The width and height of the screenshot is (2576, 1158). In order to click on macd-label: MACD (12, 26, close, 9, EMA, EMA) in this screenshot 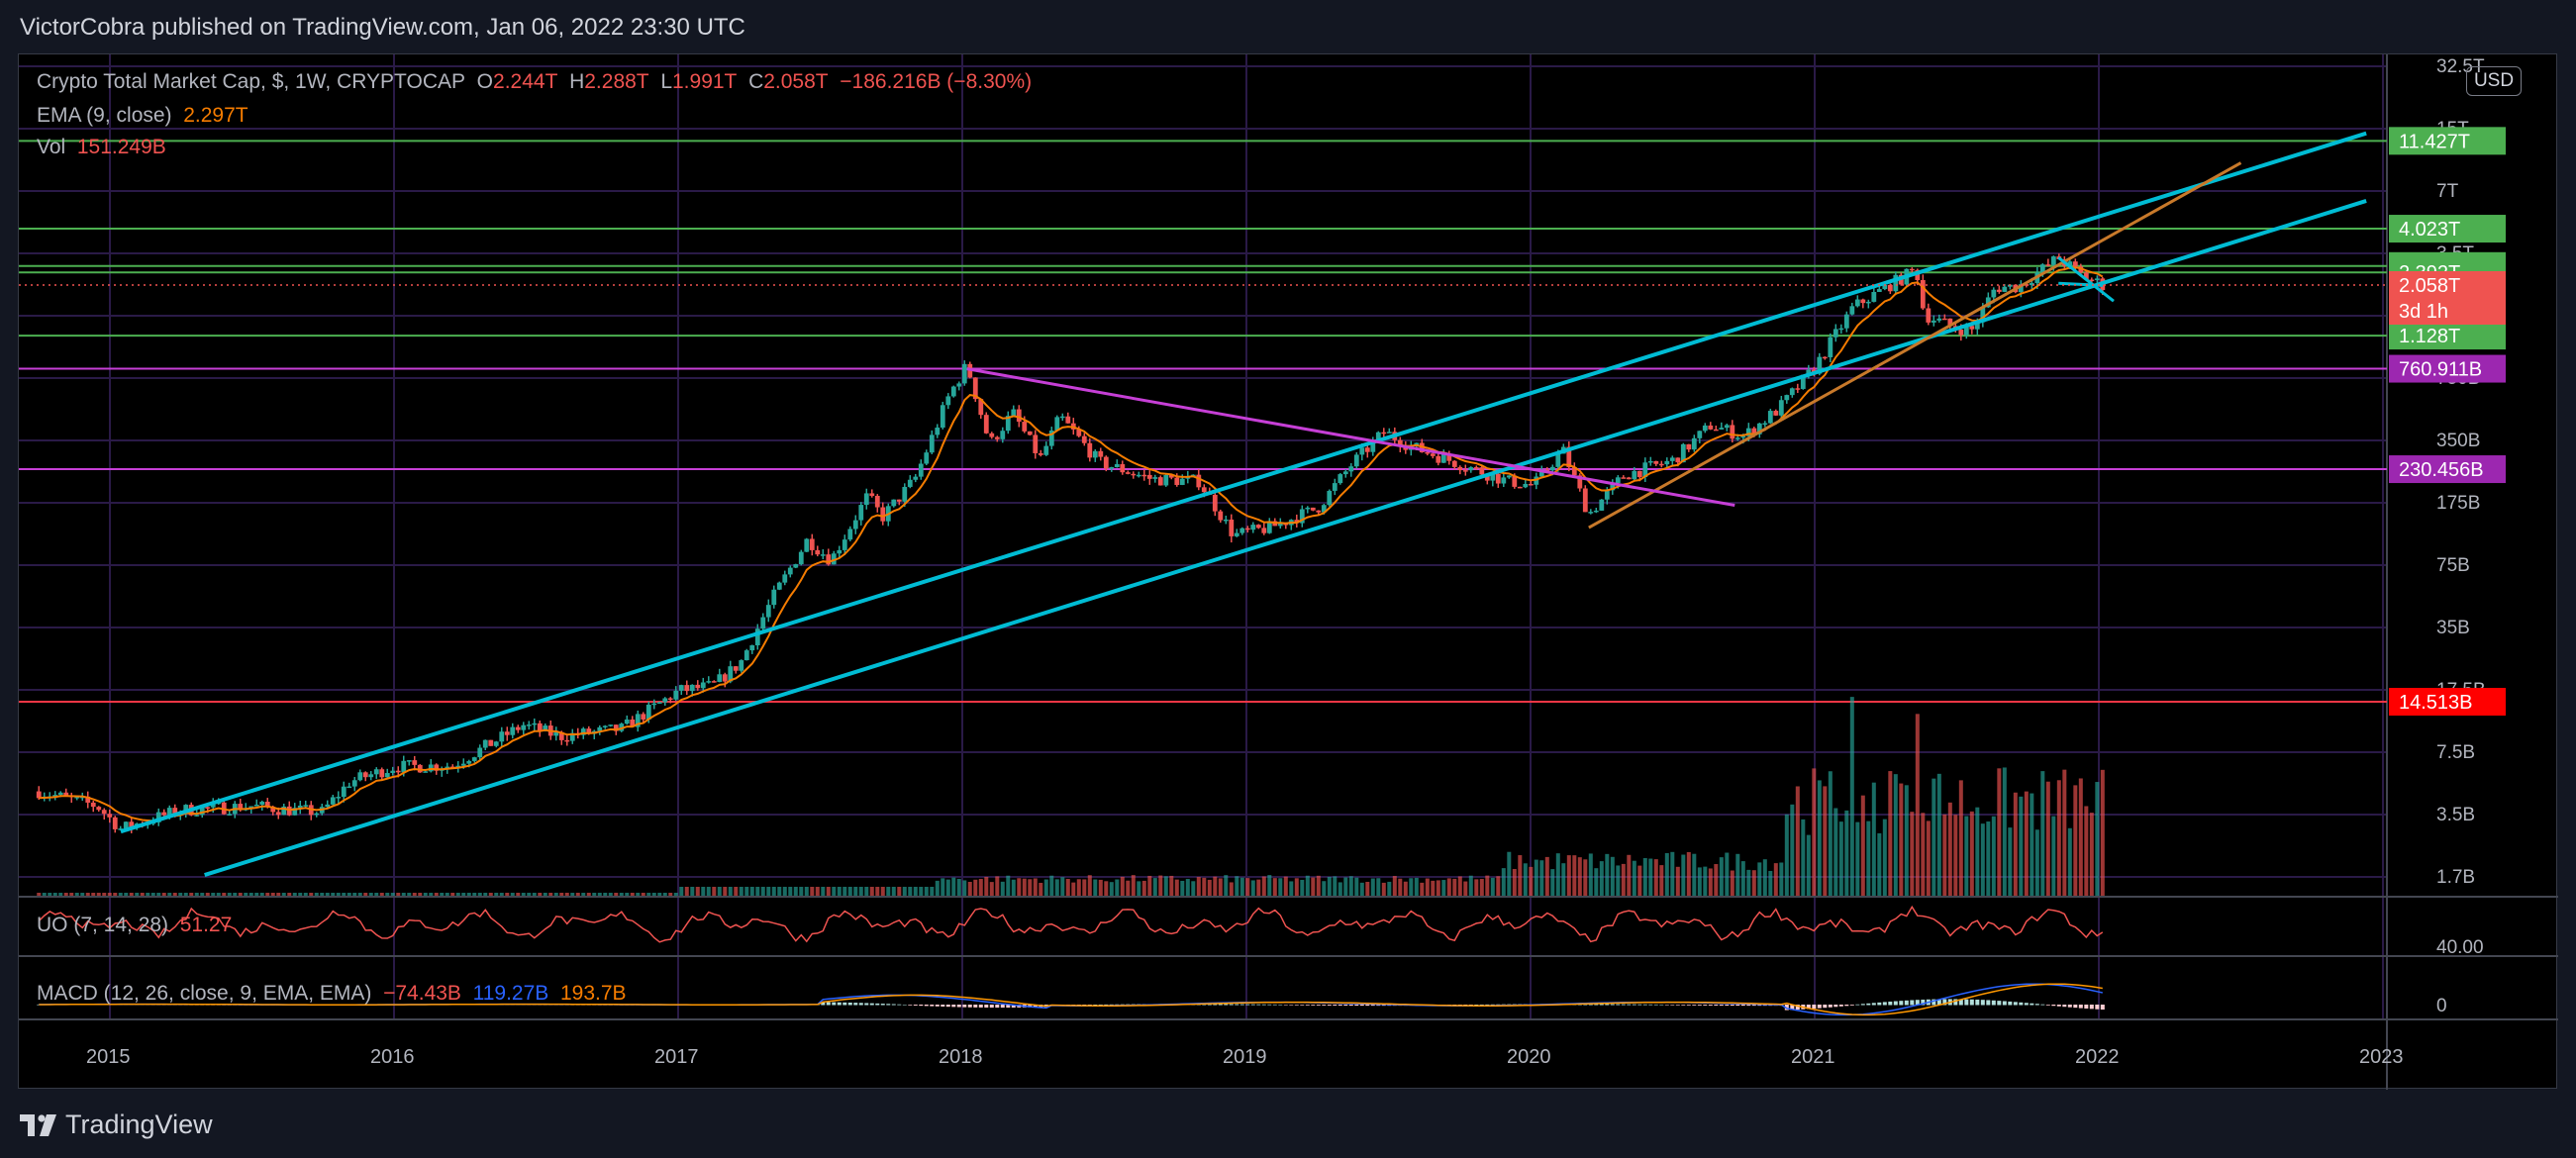, I will do `click(205, 994)`.